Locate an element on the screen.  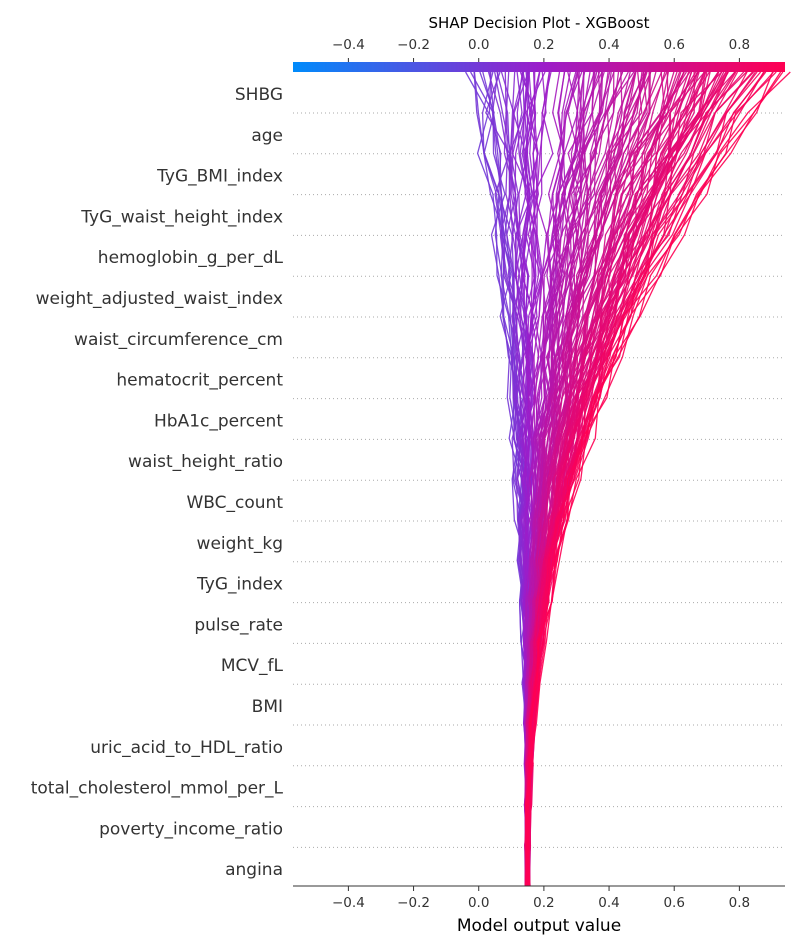
x-axis-label: Model output value is located at coordinates (539, 926).